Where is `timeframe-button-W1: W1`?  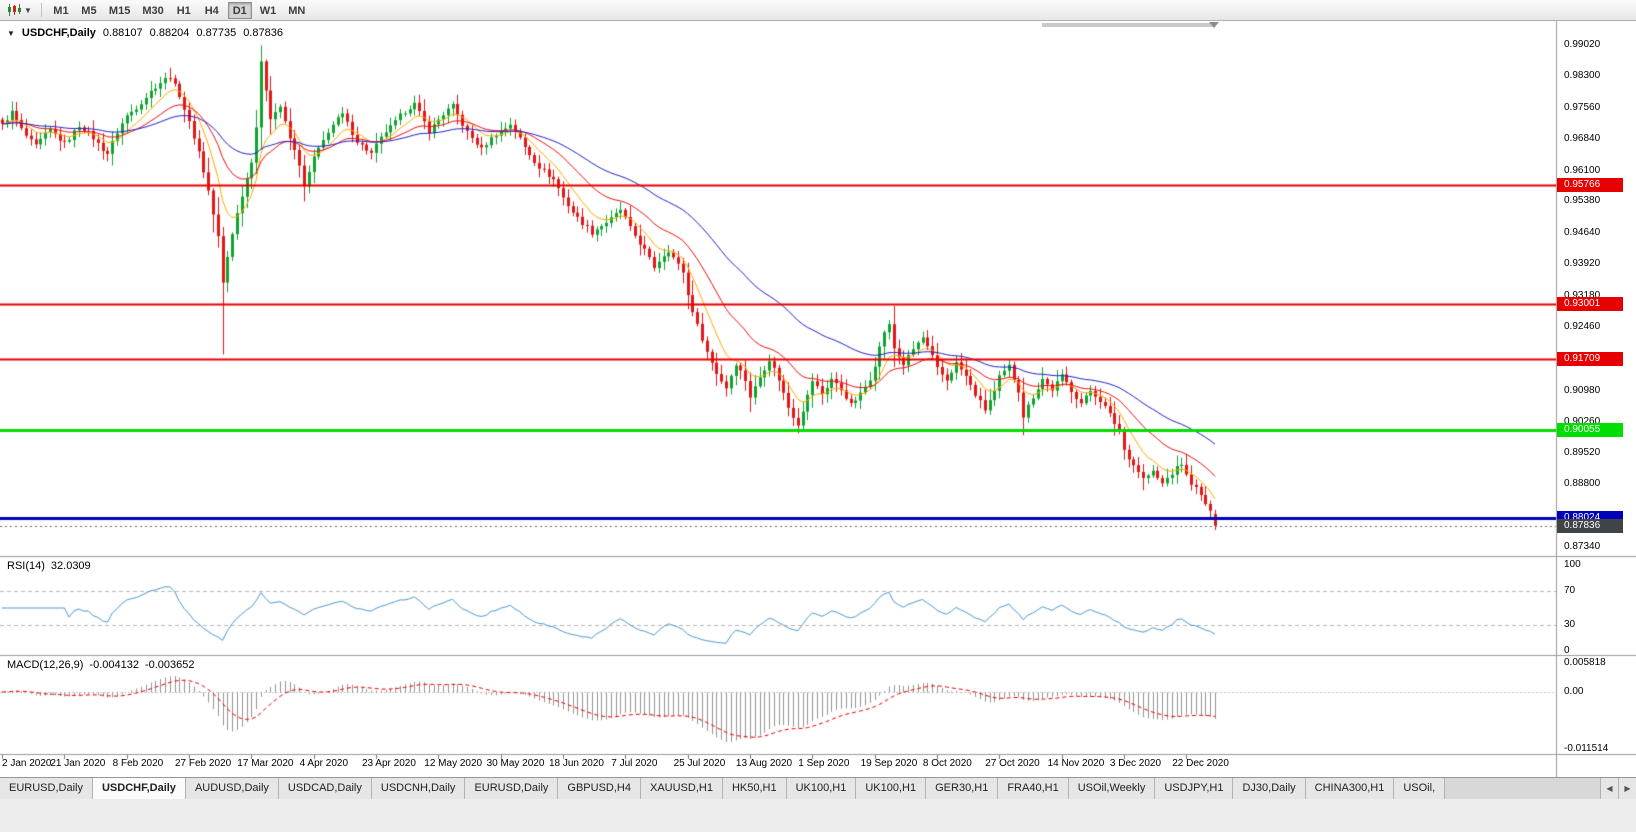
timeframe-button-W1: W1 is located at coordinates (268, 10).